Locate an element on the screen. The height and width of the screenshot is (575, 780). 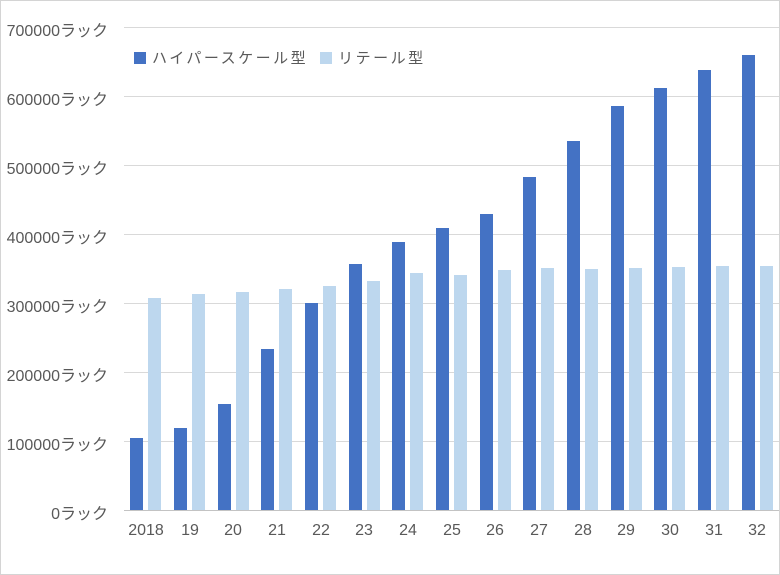
legend-item-retail: リテール型 is located at coordinates (373, 57).